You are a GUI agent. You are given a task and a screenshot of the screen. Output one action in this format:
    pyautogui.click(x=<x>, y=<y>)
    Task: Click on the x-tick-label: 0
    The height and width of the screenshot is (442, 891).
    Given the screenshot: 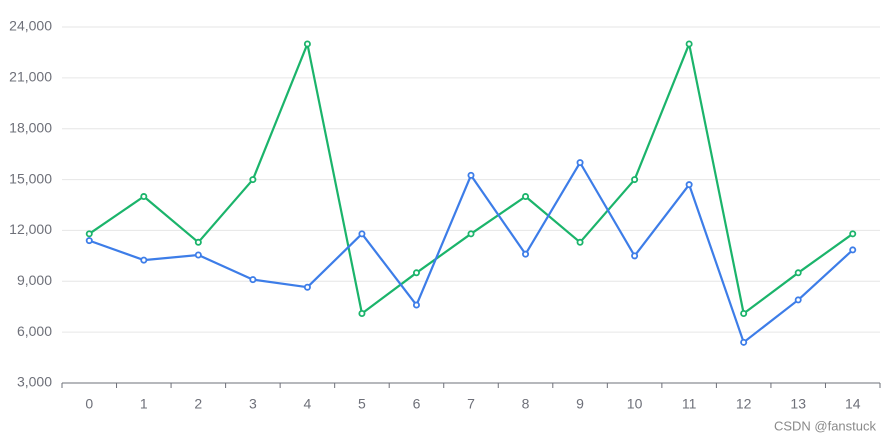 What is the action you would take?
    pyautogui.click(x=89, y=404)
    